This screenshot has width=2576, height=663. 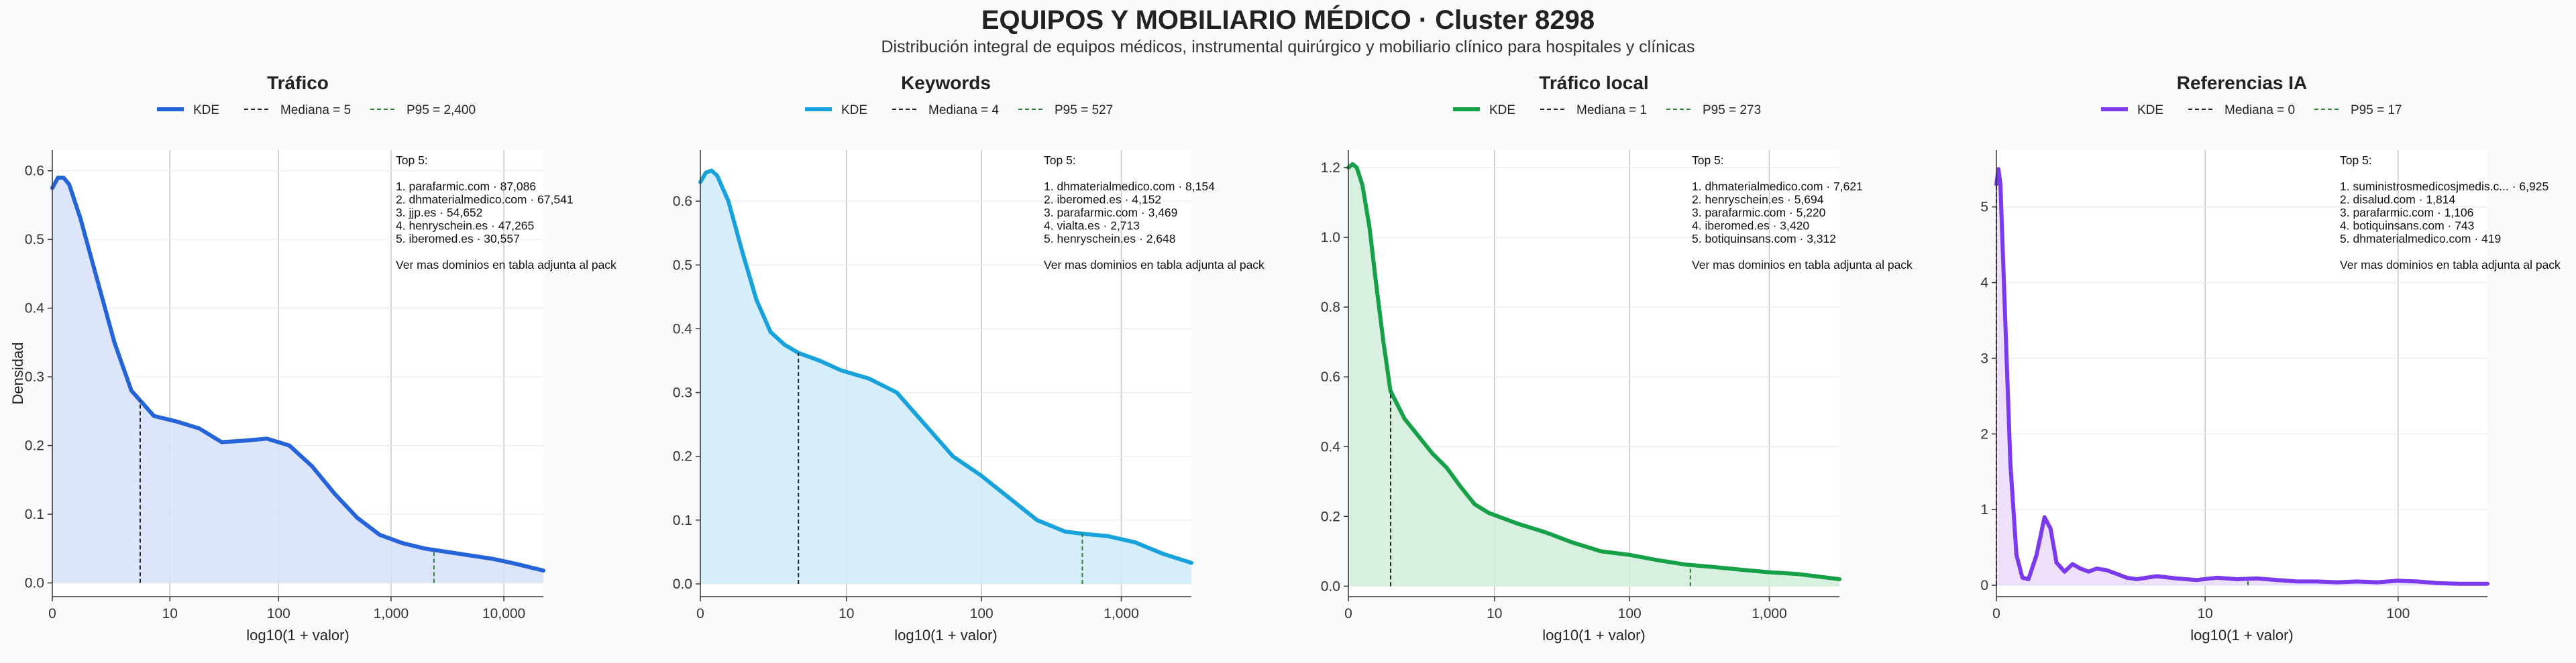 I want to click on y-tick-label: 1.0, so click(x=1330, y=237).